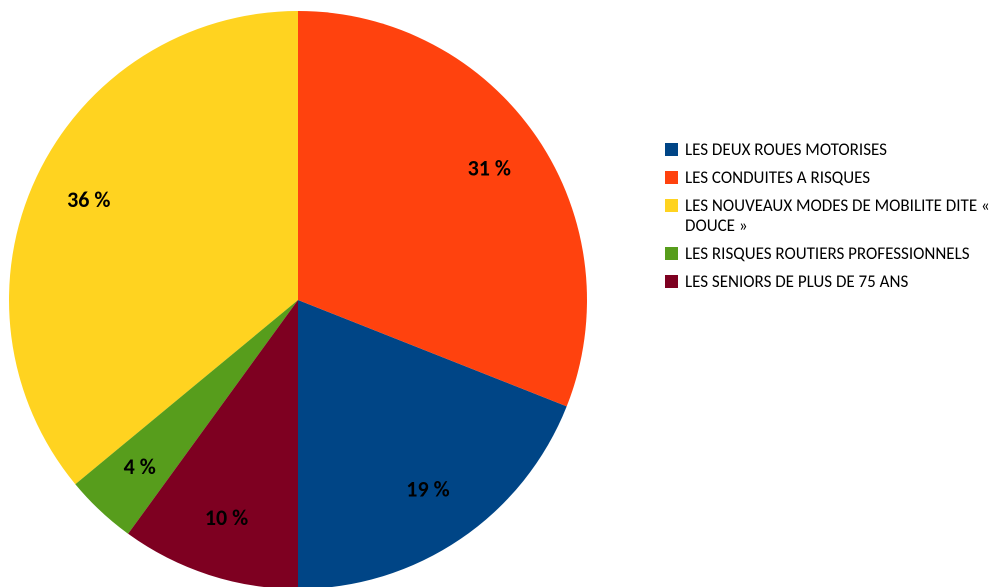 The height and width of the screenshot is (587, 1000). I want to click on legend-item: LES DEUX ROUES MOTORISES, so click(830, 150).